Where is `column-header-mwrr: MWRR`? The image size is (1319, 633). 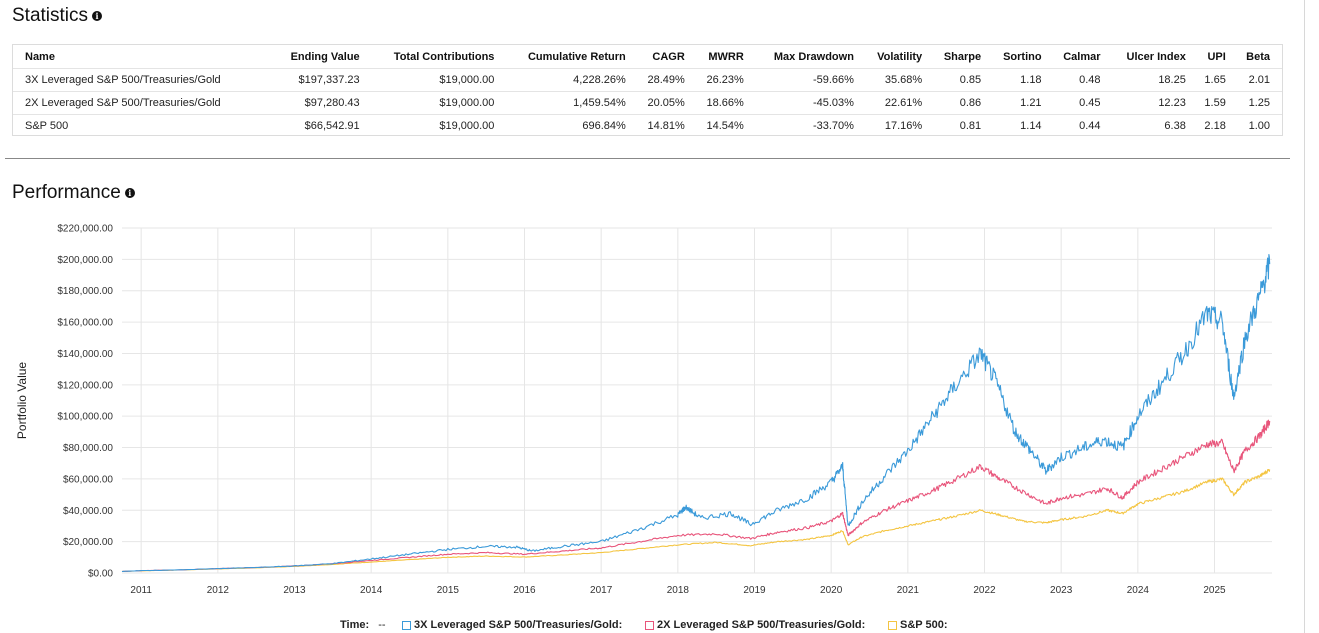 column-header-mwrr: MWRR is located at coordinates (726, 56).